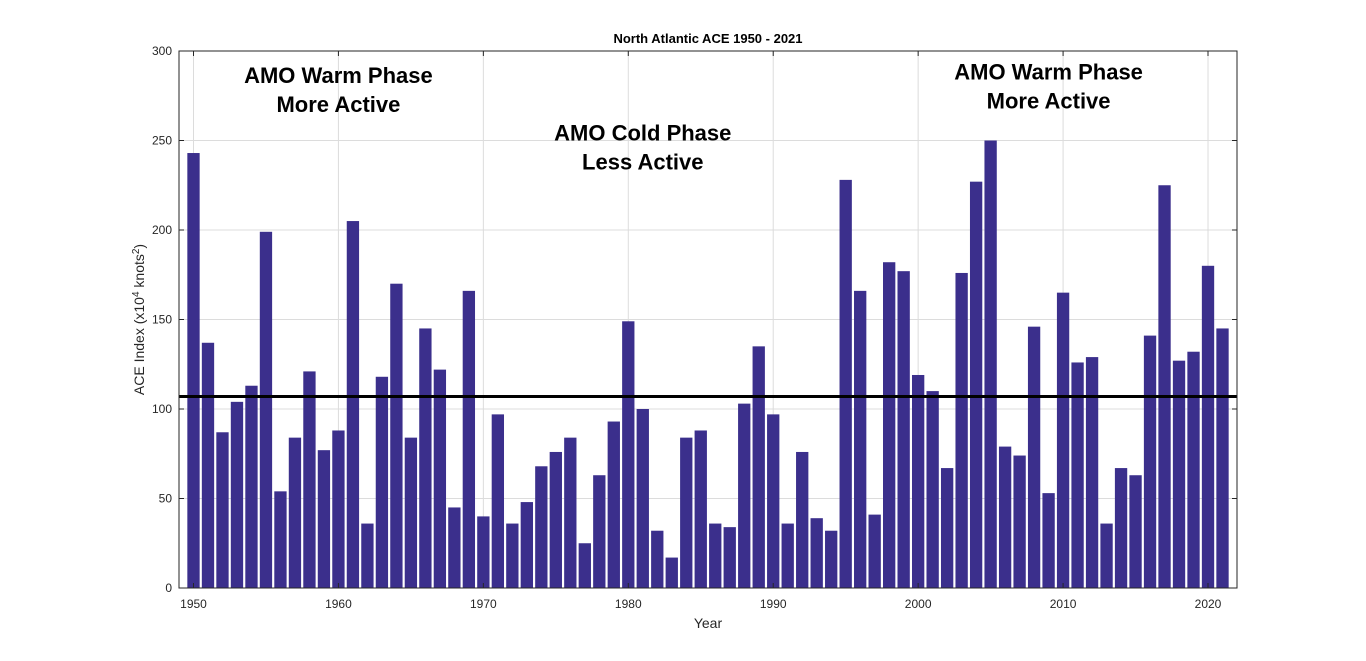  I want to click on bar-1992, so click(802, 519).